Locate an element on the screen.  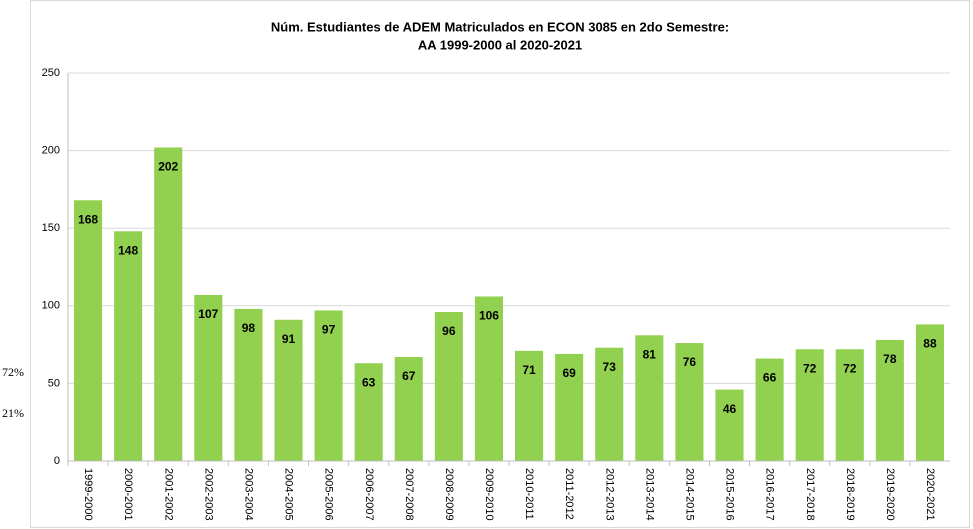
x-tick-label: 2002-2003 is located at coordinates (208, 494).